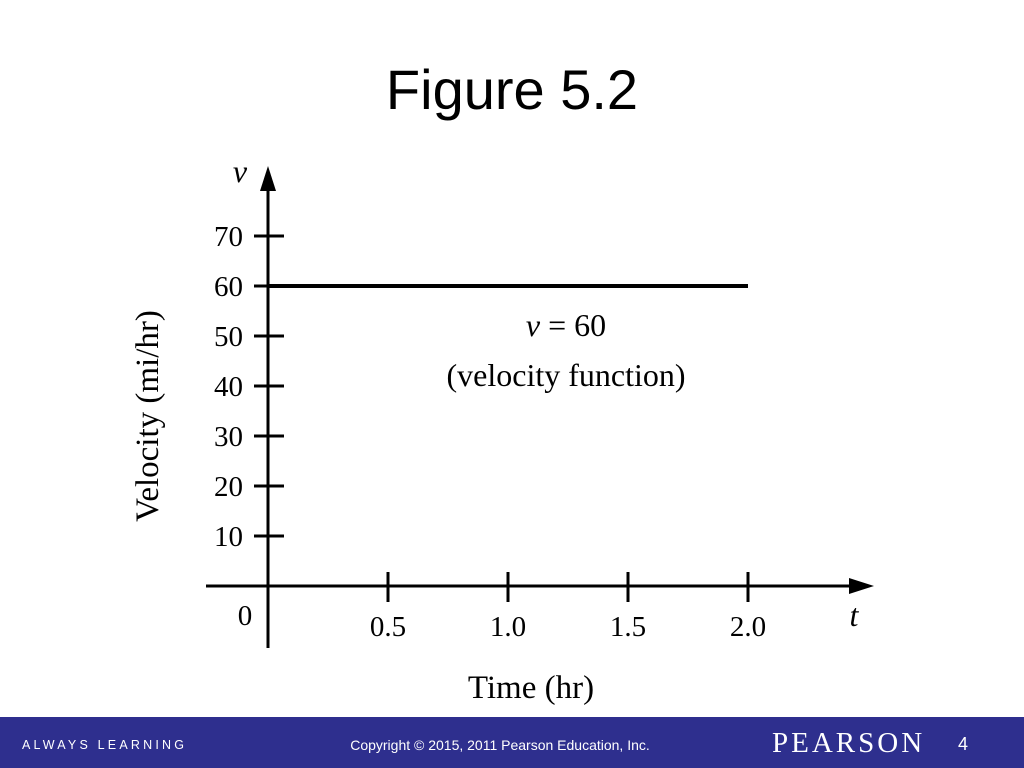 This screenshot has height=768, width=1024. What do you see at coordinates (531, 688) in the screenshot?
I see `x-axis-title: Time (hr)` at bounding box center [531, 688].